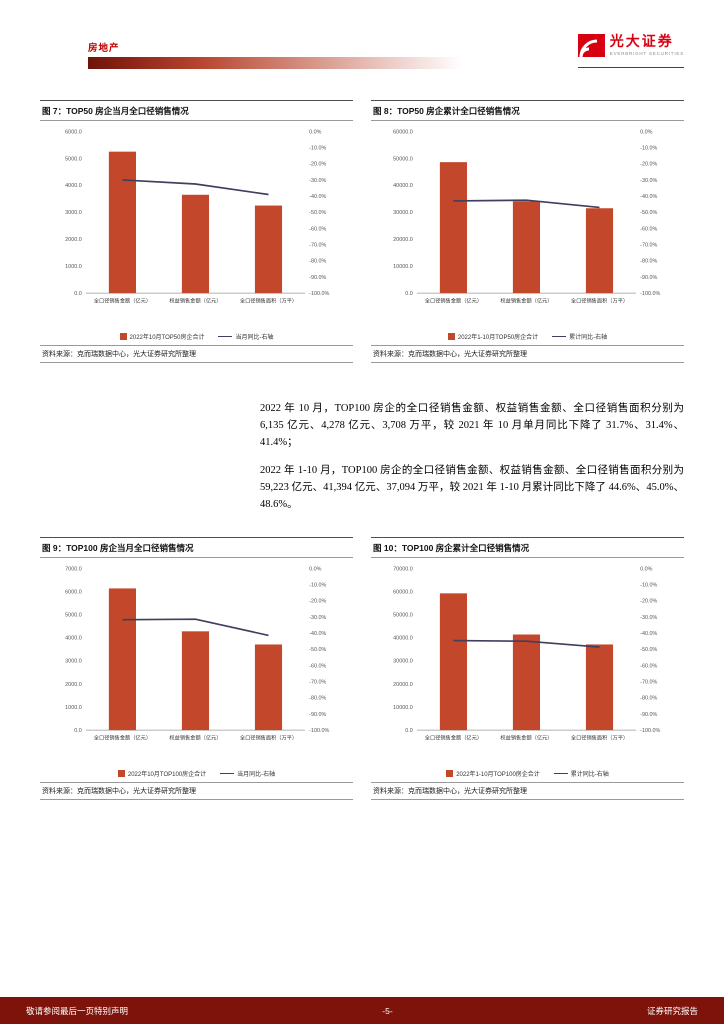 Image resolution: width=724 pixels, height=1024 pixels. Describe the element at coordinates (196, 110) in the screenshot. I see `figure-title: 图 7：TOP50 房企当月全口径销售情况` at that location.